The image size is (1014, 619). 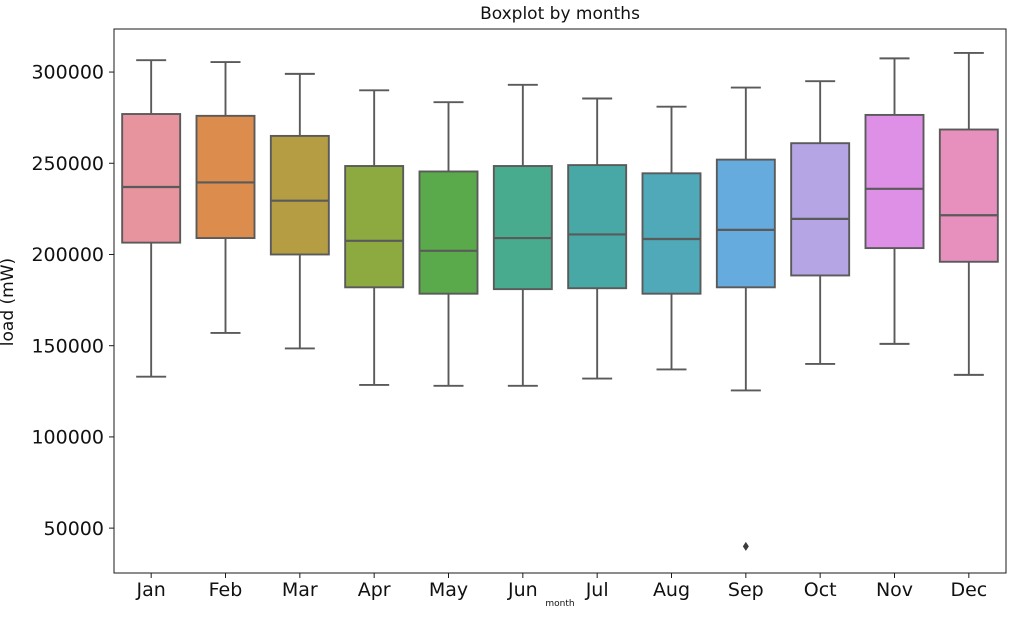 What do you see at coordinates (968, 195) in the screenshot?
I see `box-dec` at bounding box center [968, 195].